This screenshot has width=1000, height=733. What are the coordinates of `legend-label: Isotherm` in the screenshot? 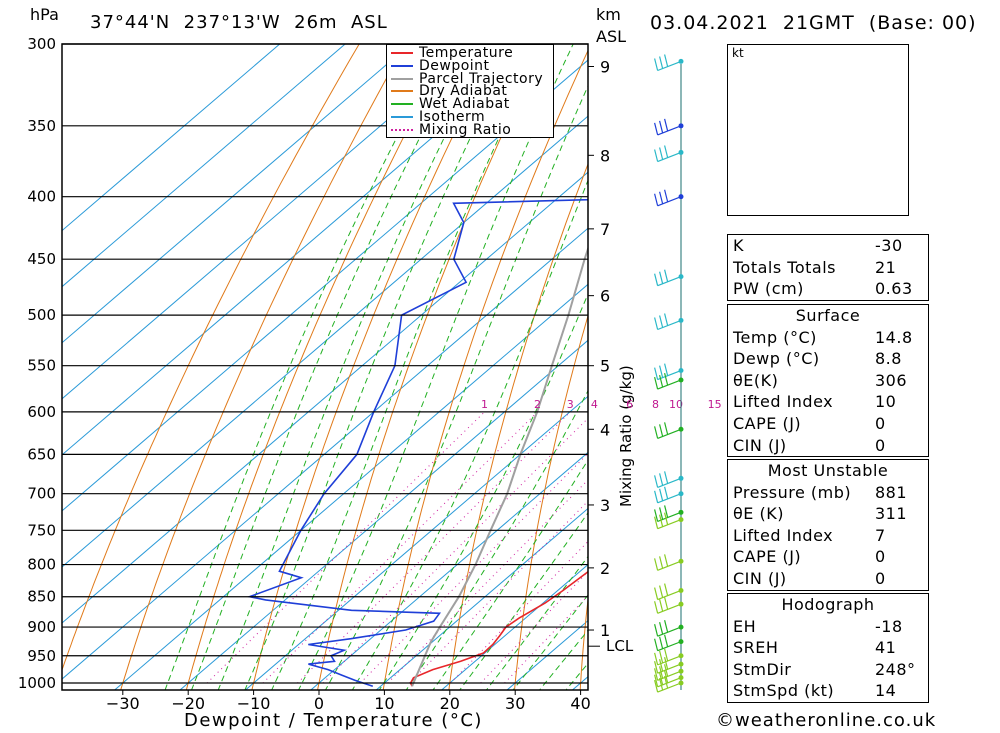 It's located at (452, 117).